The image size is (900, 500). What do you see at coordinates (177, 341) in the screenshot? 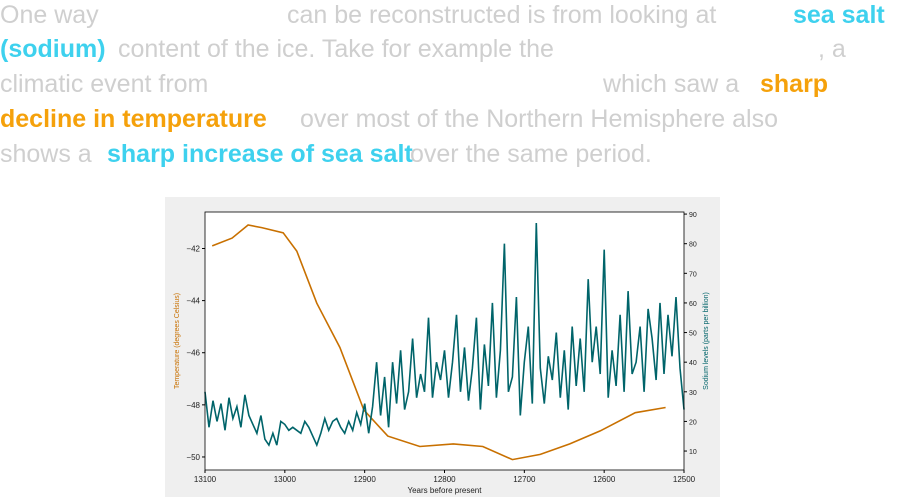
I see `y-axis-label: Temperature (degrees Celsius)` at bounding box center [177, 341].